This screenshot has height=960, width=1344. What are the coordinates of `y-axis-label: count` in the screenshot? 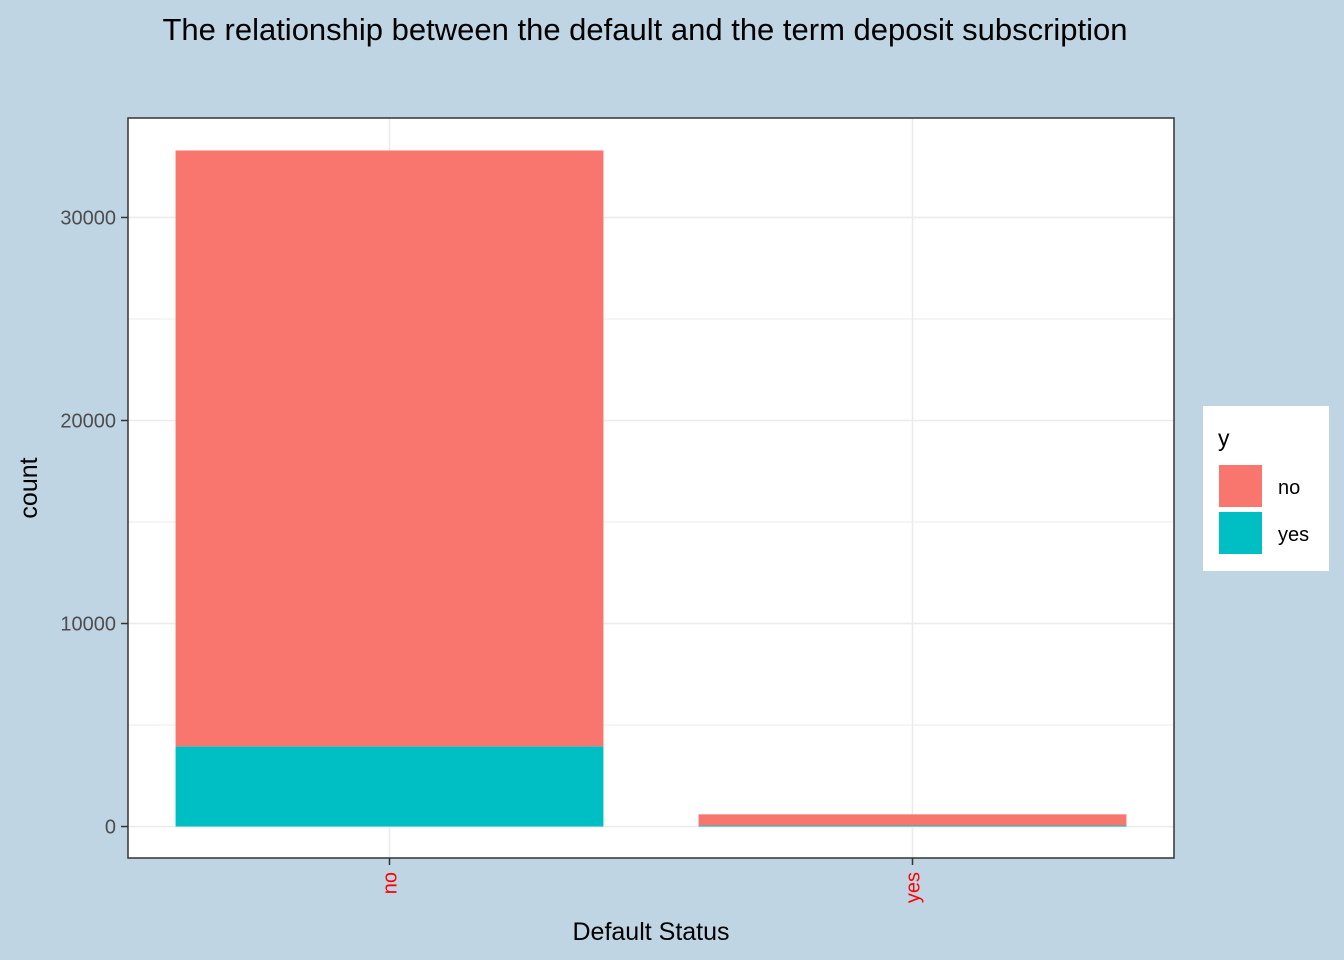 It's located at (29, 487).